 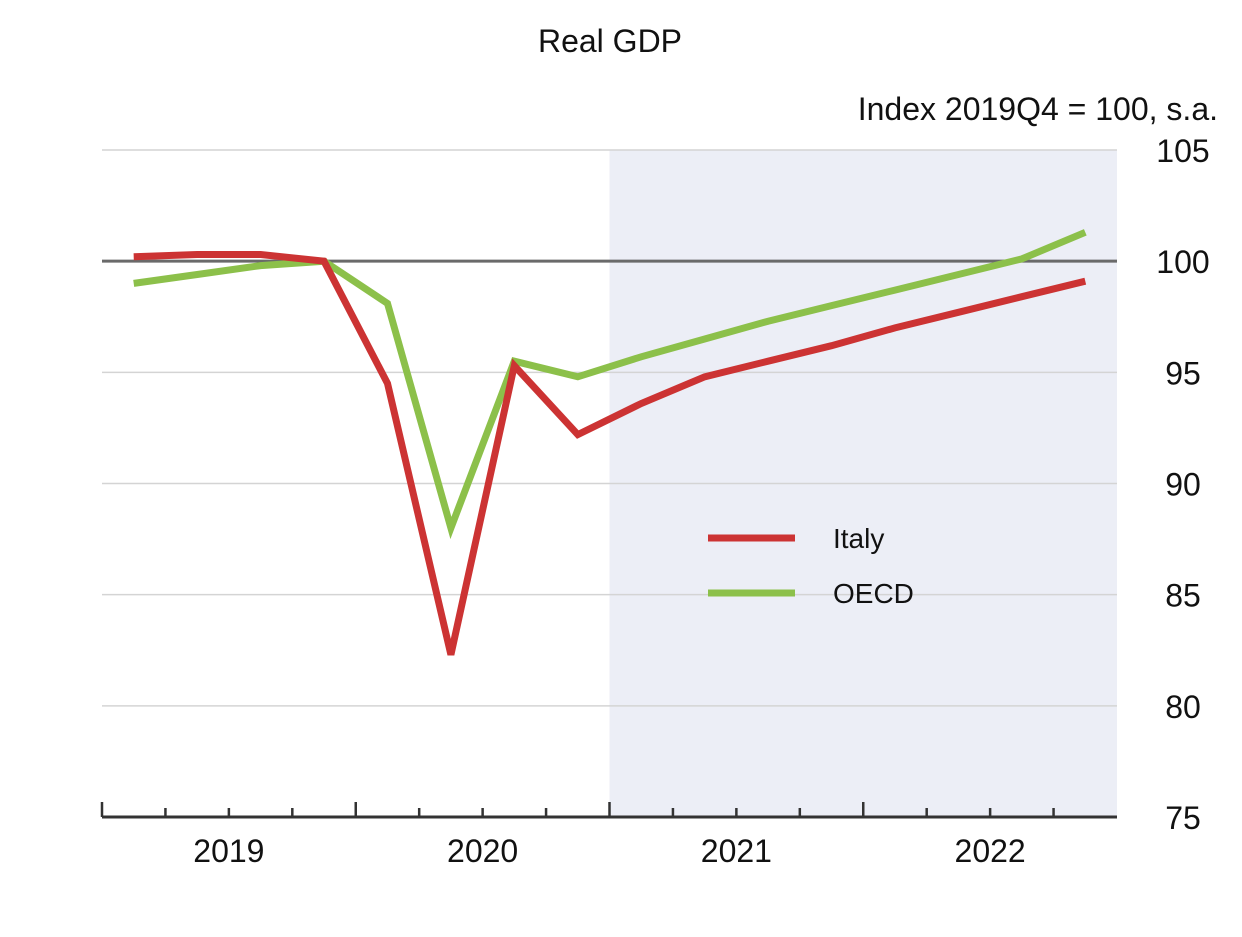 What do you see at coordinates (990, 851) in the screenshot?
I see `x-tick-label-2022: 2022` at bounding box center [990, 851].